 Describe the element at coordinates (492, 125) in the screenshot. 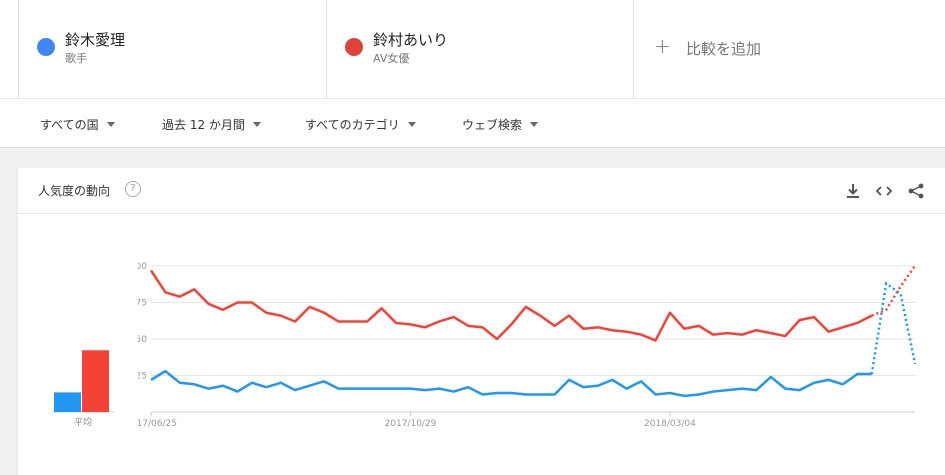

I see `search-type-label: ウェブ検索` at that location.